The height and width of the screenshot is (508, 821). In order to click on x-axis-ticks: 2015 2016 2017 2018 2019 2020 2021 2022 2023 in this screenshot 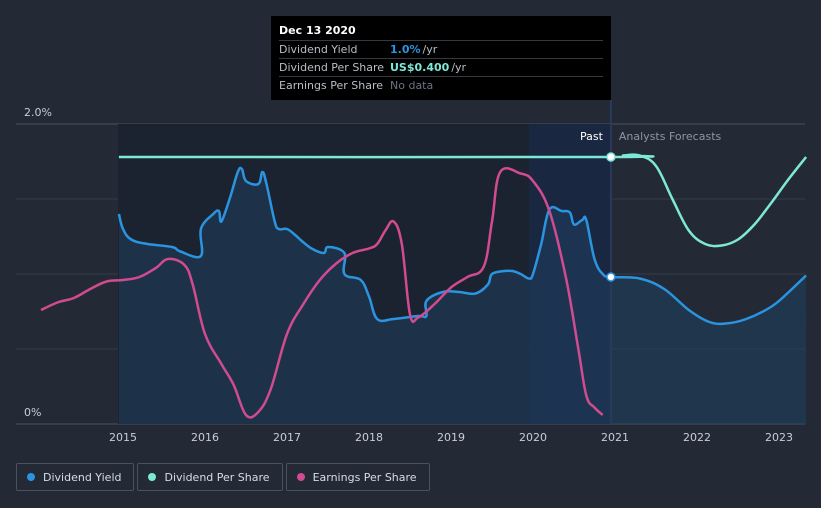, I will do `click(451, 437)`.